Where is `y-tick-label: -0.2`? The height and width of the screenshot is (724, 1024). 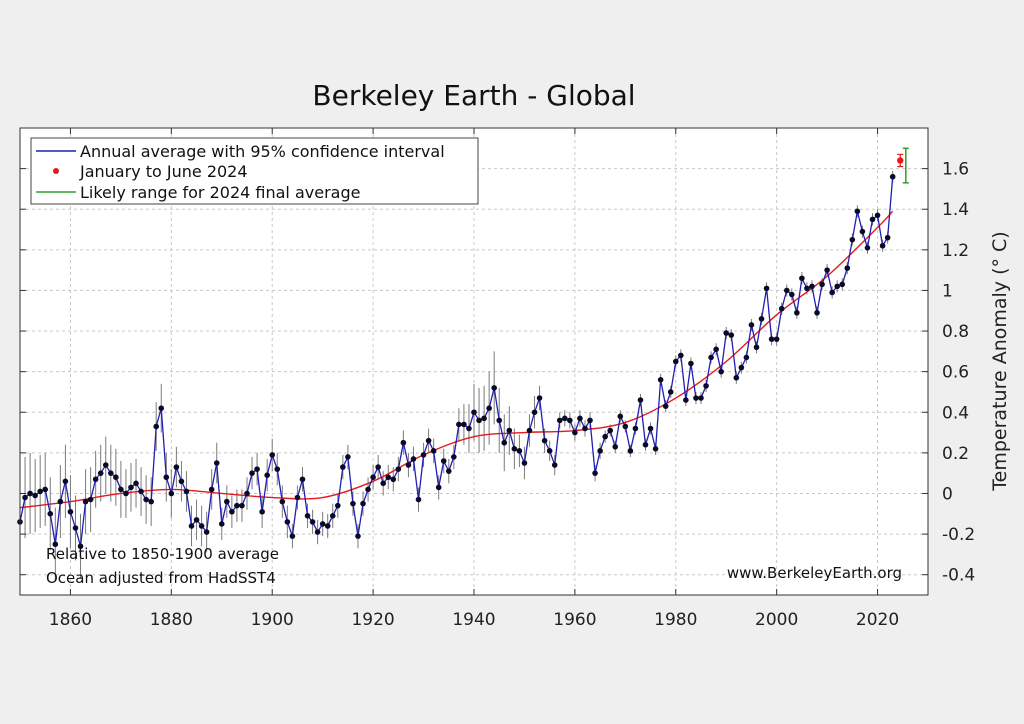
y-tick-label: -0.2 is located at coordinates (958, 535).